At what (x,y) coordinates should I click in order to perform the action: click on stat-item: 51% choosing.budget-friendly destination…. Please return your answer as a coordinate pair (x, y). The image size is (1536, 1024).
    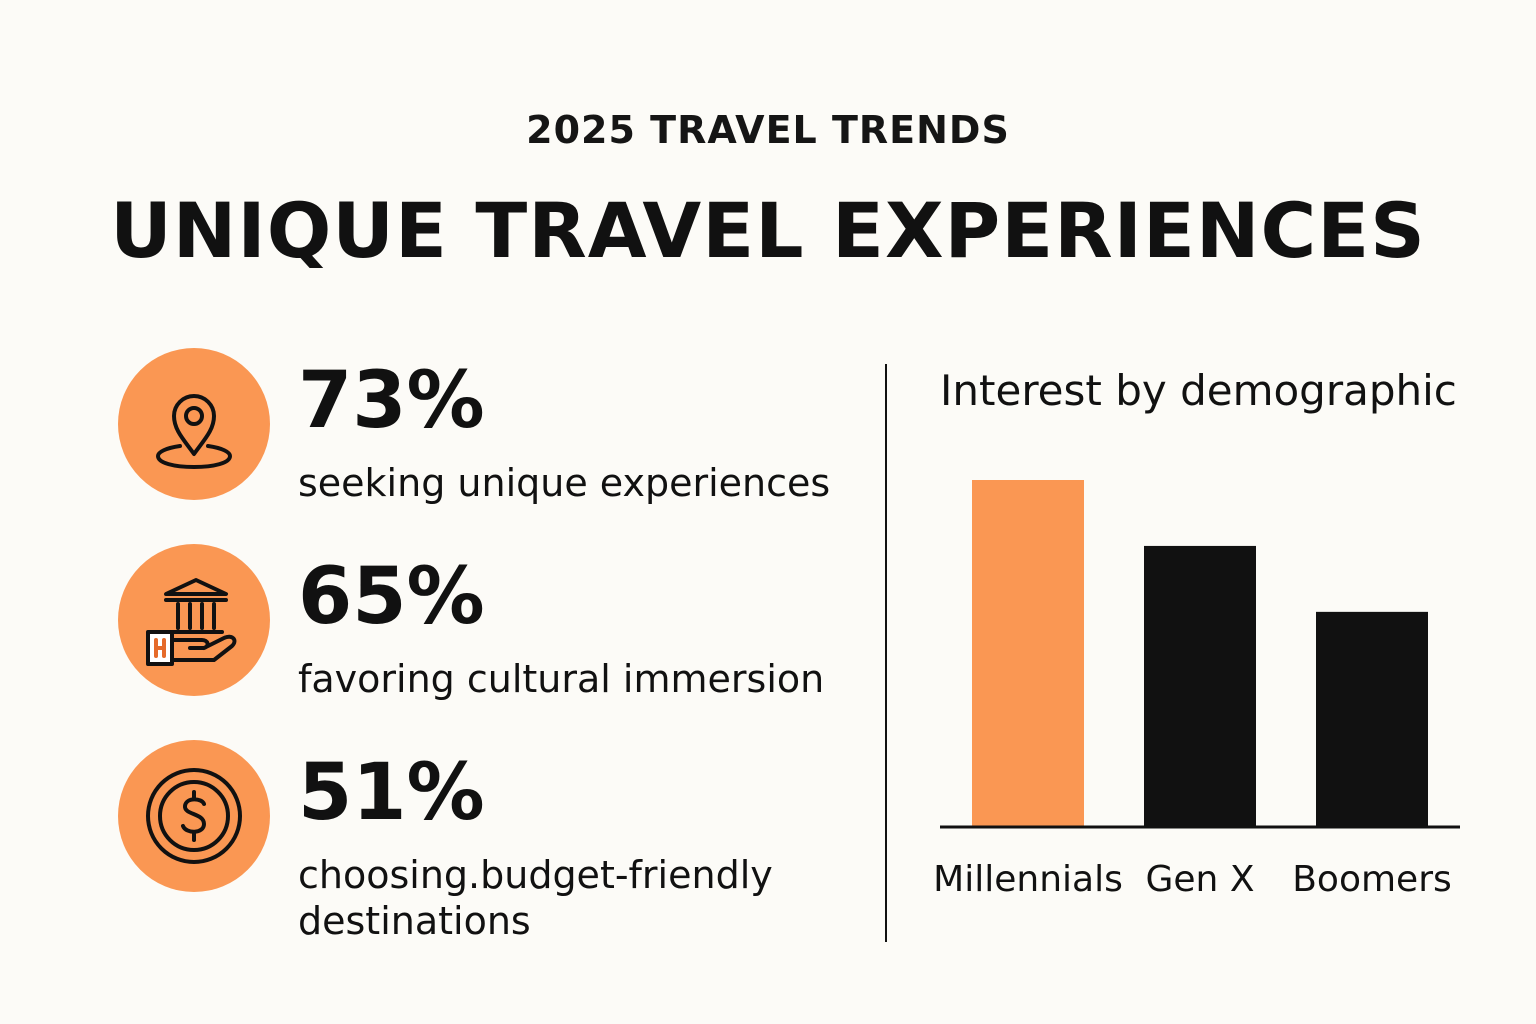
    Looking at the image, I should click on (488, 845).